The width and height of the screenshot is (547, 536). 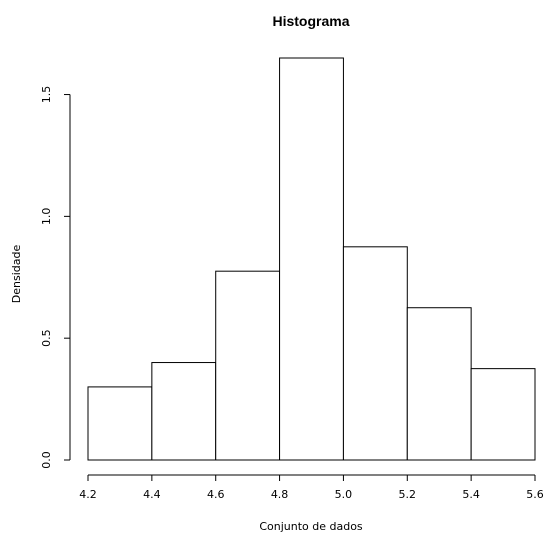 What do you see at coordinates (311, 526) in the screenshot?
I see `x-axis-label: Conjunto de dados` at bounding box center [311, 526].